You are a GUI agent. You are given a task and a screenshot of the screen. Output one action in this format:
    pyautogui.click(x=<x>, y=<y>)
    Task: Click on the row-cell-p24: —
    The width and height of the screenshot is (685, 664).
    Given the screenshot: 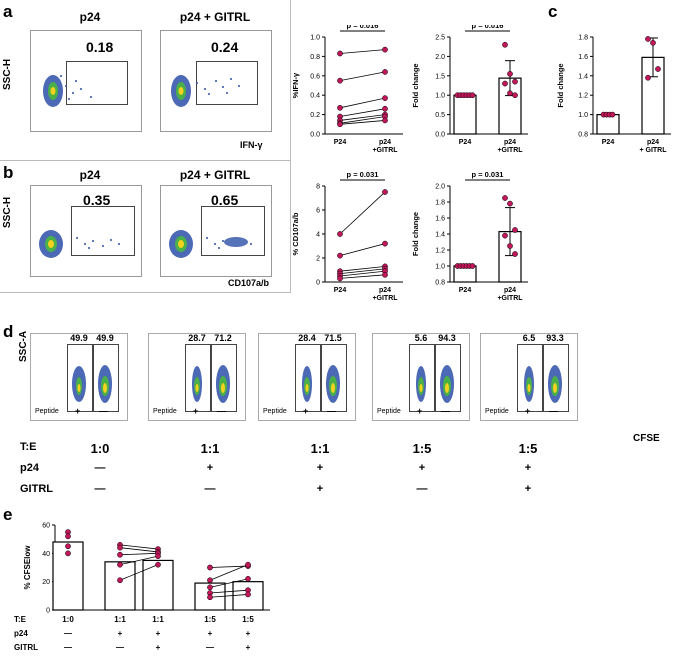 What is the action you would take?
    pyautogui.click(x=68, y=633)
    